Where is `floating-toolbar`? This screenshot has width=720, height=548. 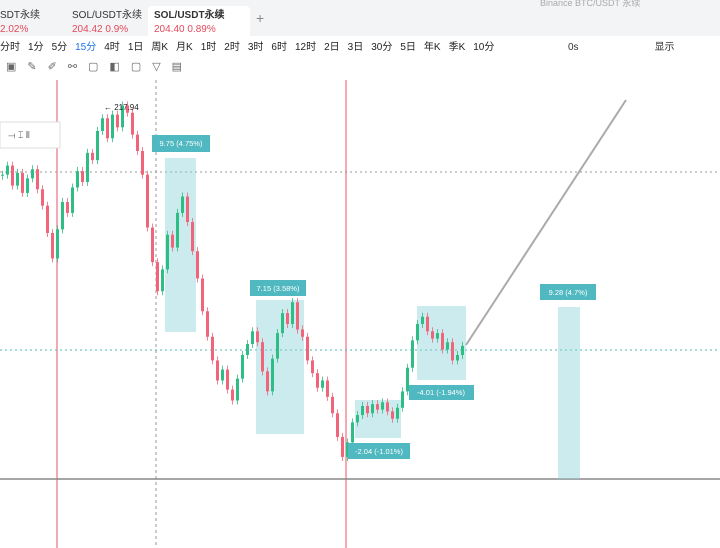
floating-toolbar is located at coordinates (30, 135).